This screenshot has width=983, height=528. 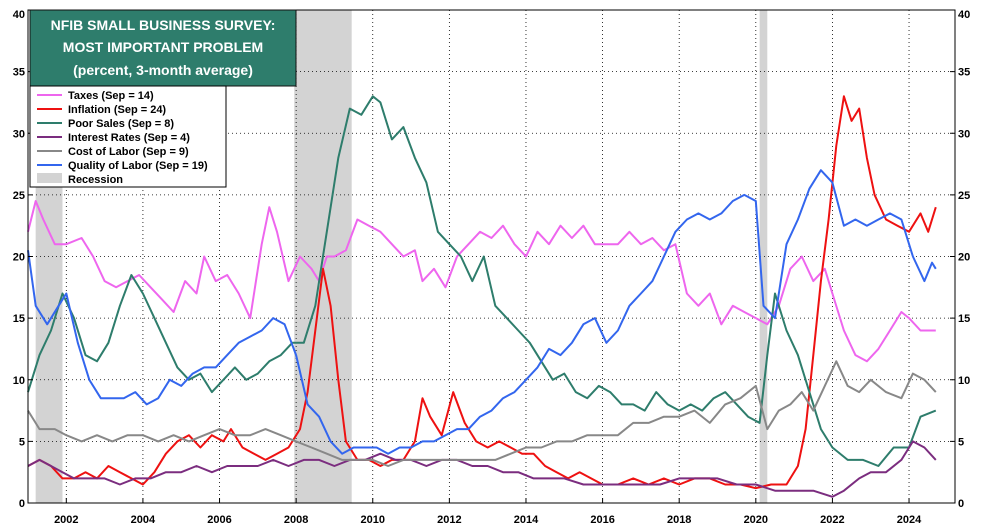 What do you see at coordinates (19, 134) in the screenshot?
I see `y-tick-label-left: 30` at bounding box center [19, 134].